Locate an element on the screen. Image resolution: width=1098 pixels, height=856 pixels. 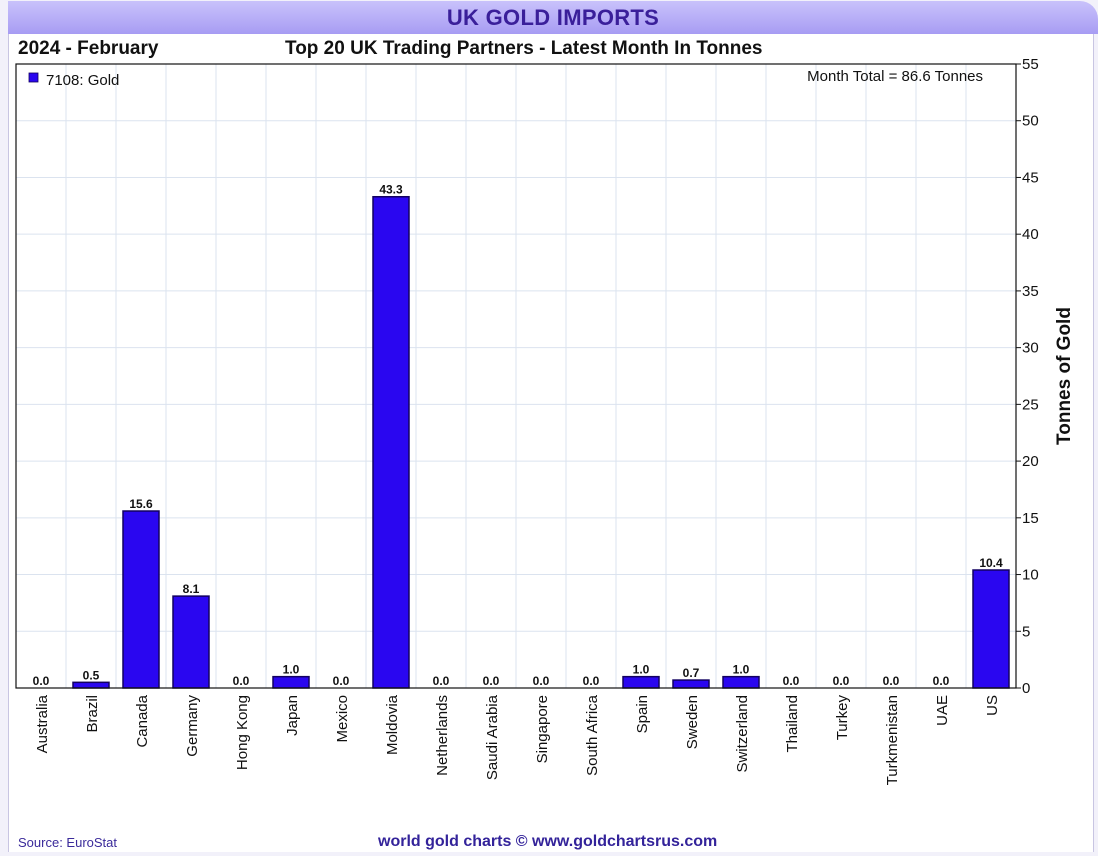
y-tick-label: 30 is located at coordinates (1030, 348).